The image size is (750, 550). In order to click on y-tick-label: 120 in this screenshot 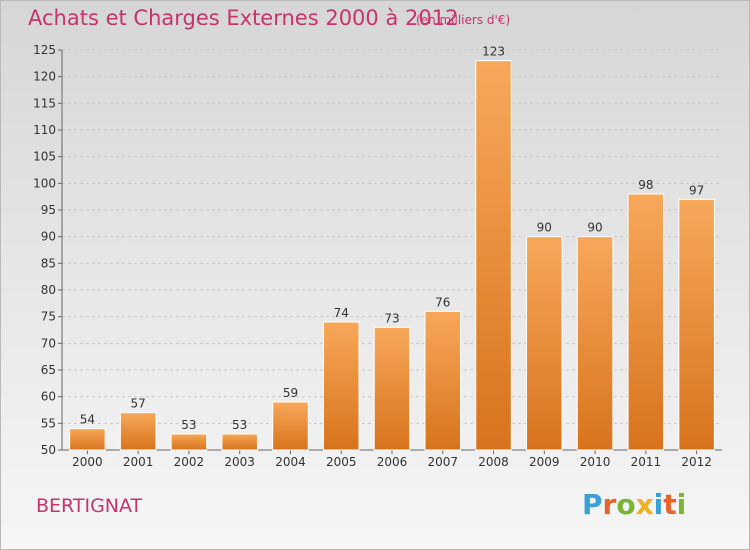, I will do `click(44, 77)`.